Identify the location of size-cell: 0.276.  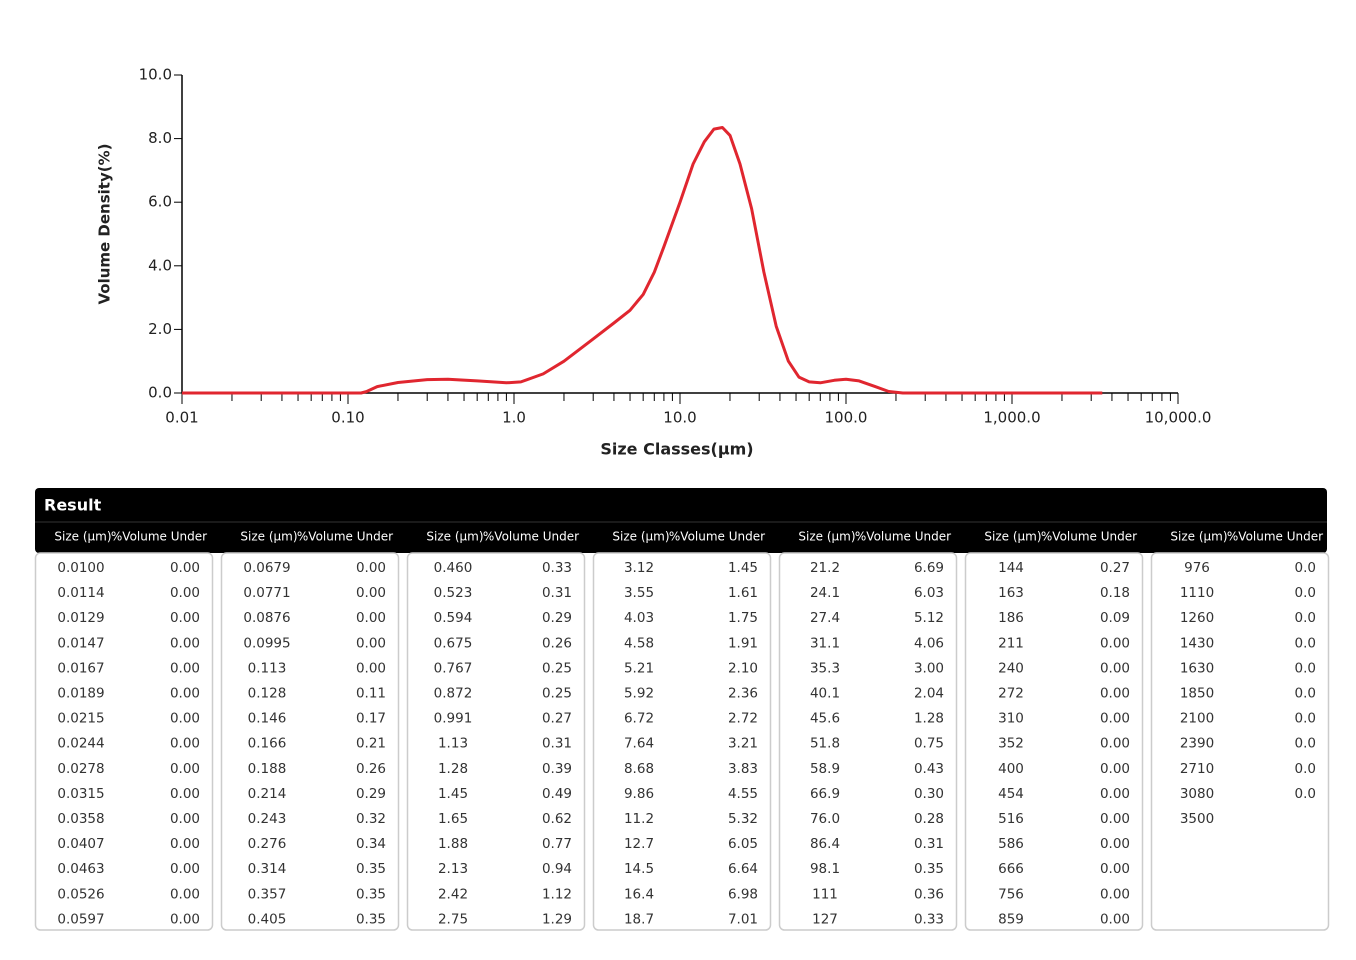
(267, 844).